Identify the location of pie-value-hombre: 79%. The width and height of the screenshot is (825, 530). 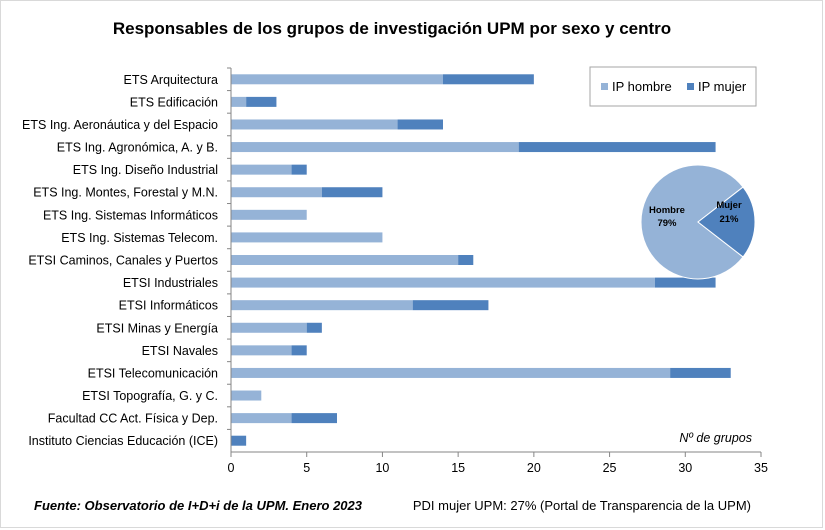
(667, 223).